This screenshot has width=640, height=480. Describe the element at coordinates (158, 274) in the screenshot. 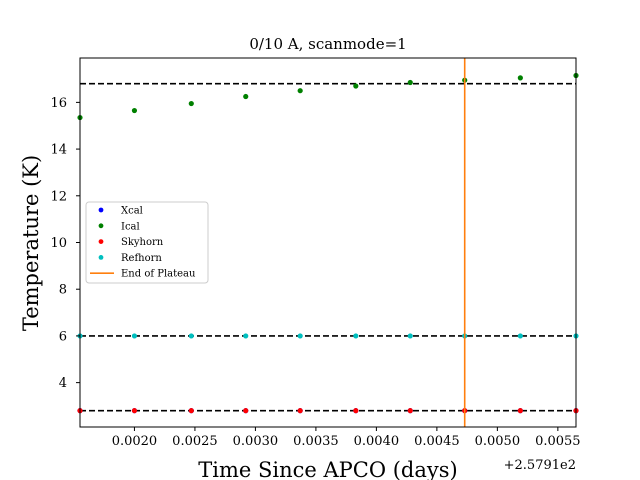

I see `legend-label: End of Plateau` at that location.